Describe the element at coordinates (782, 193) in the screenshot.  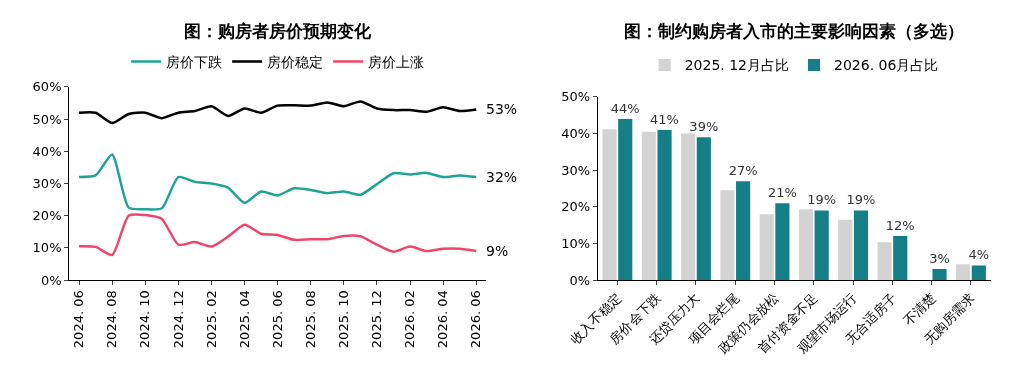
I see `data-label: 21%` at that location.